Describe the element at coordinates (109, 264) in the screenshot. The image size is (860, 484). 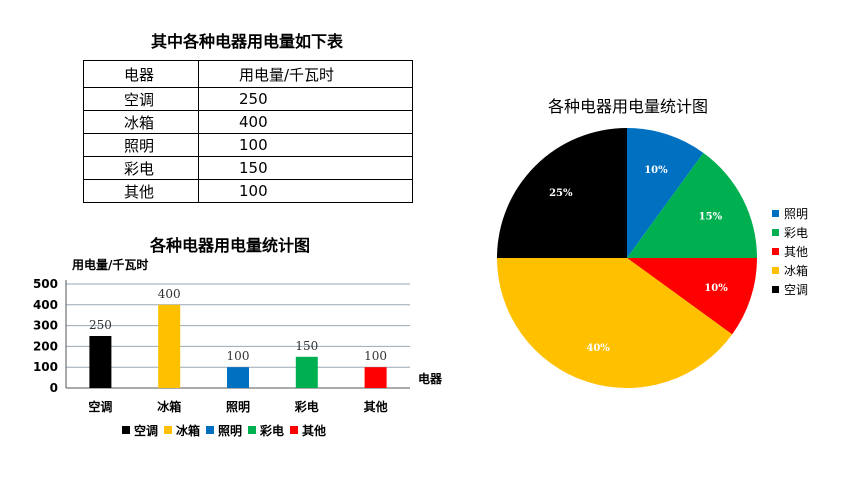
I see `y-axis-label: 用电量/千瓦时` at that location.